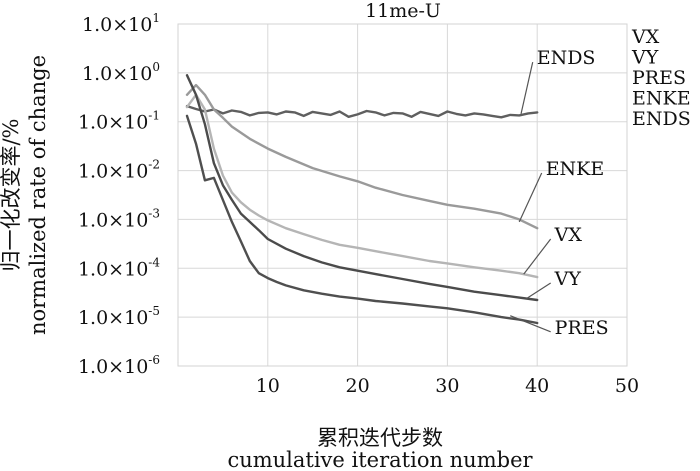 Image resolution: width=700 pixels, height=471 pixels. I want to click on y-tick-label: 1.0×10⁻², so click(119, 170).